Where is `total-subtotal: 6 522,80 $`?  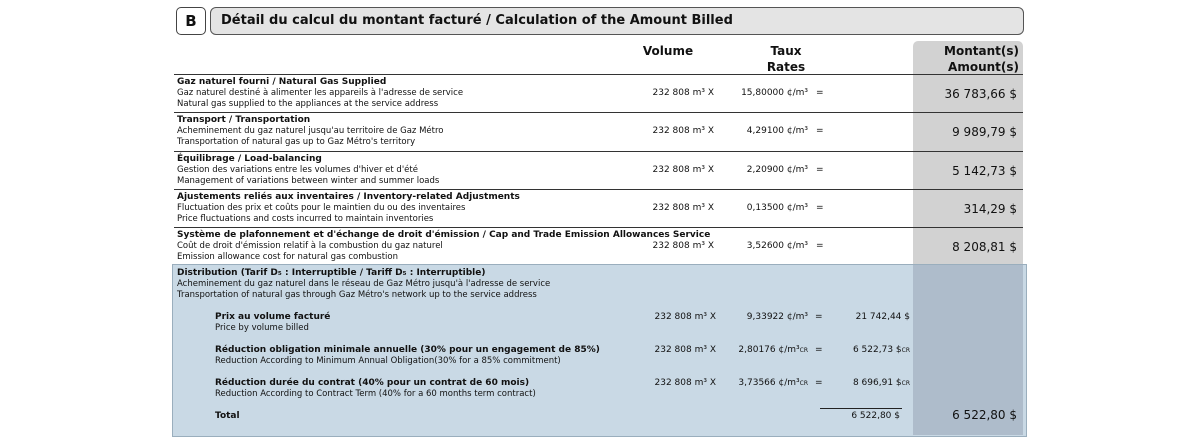
total-subtotal: 6 522,80 $ is located at coordinates (875, 416).